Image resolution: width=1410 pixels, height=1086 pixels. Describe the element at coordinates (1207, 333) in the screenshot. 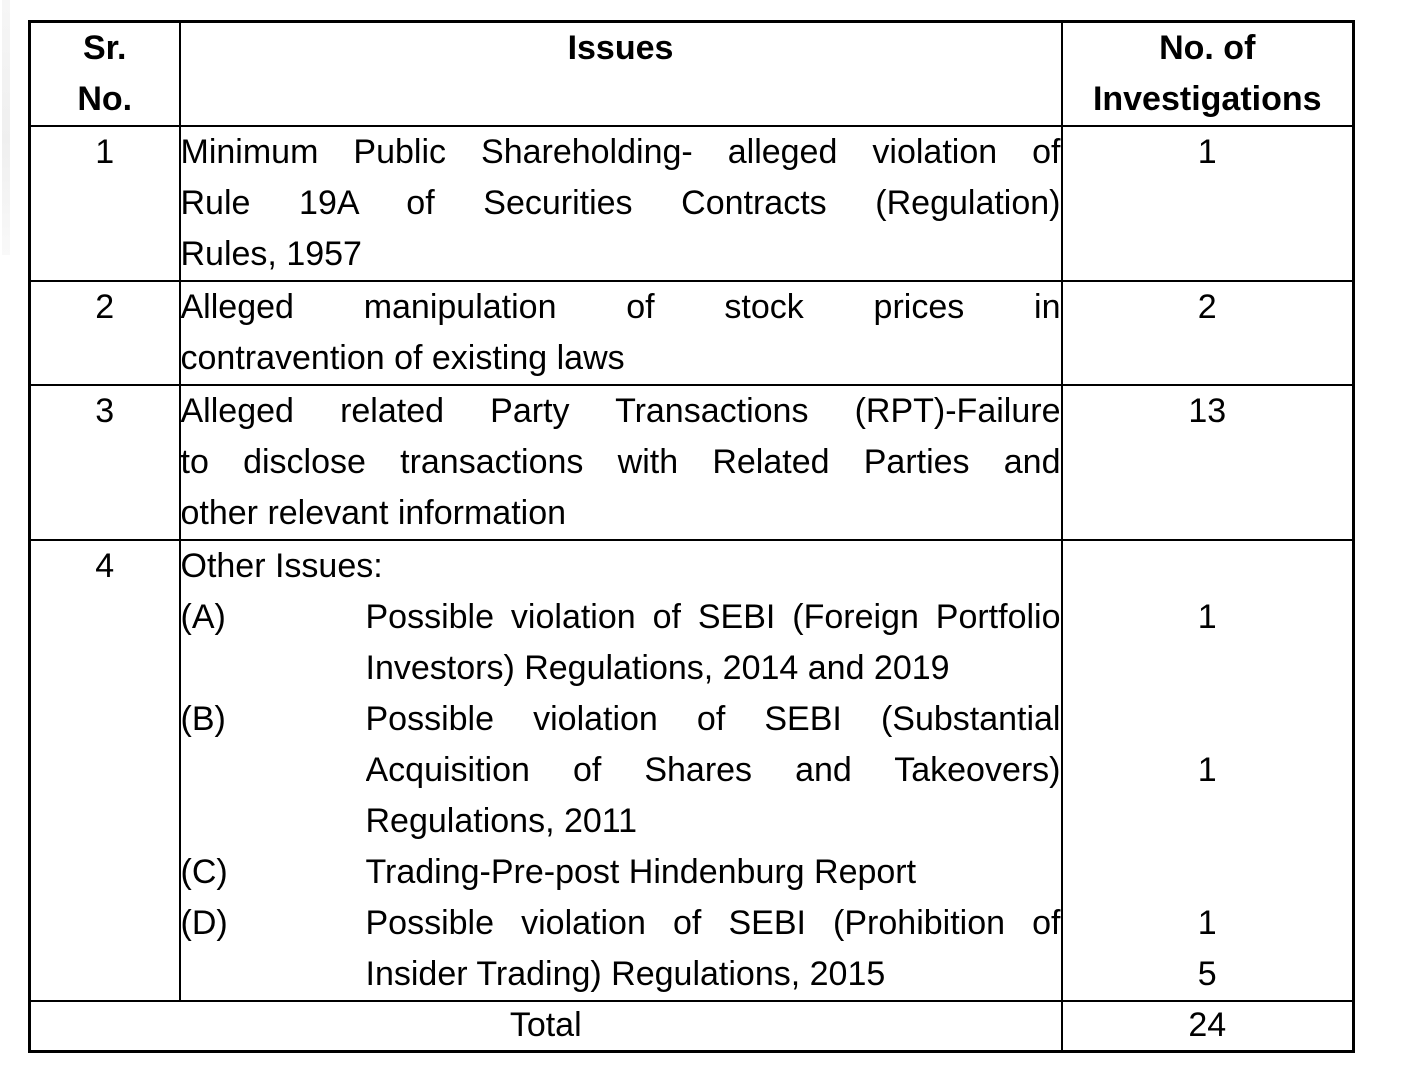

I see `count-cell: 2` at that location.